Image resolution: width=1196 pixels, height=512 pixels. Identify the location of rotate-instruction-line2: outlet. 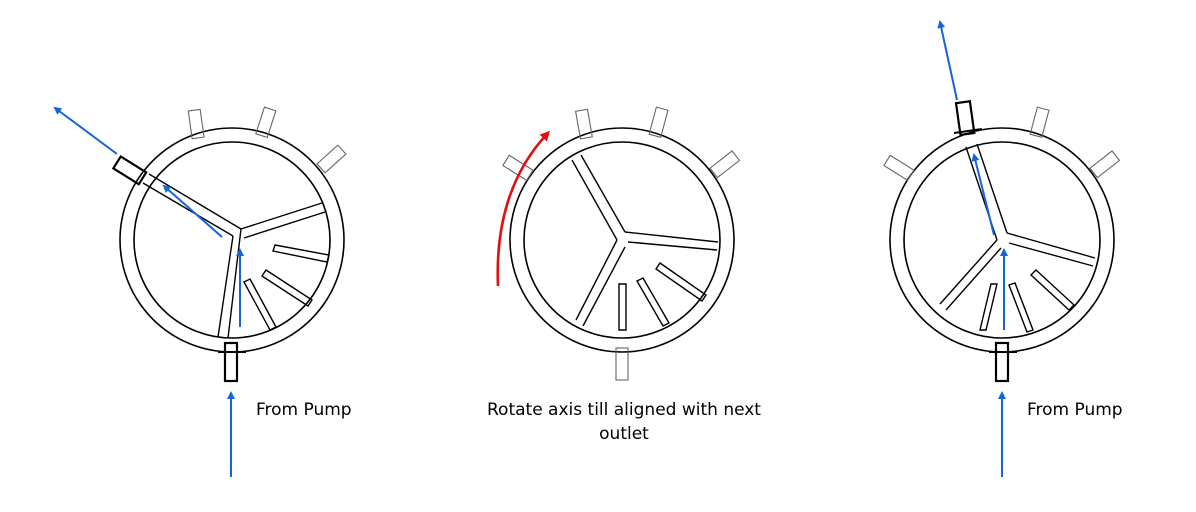
(624, 434).